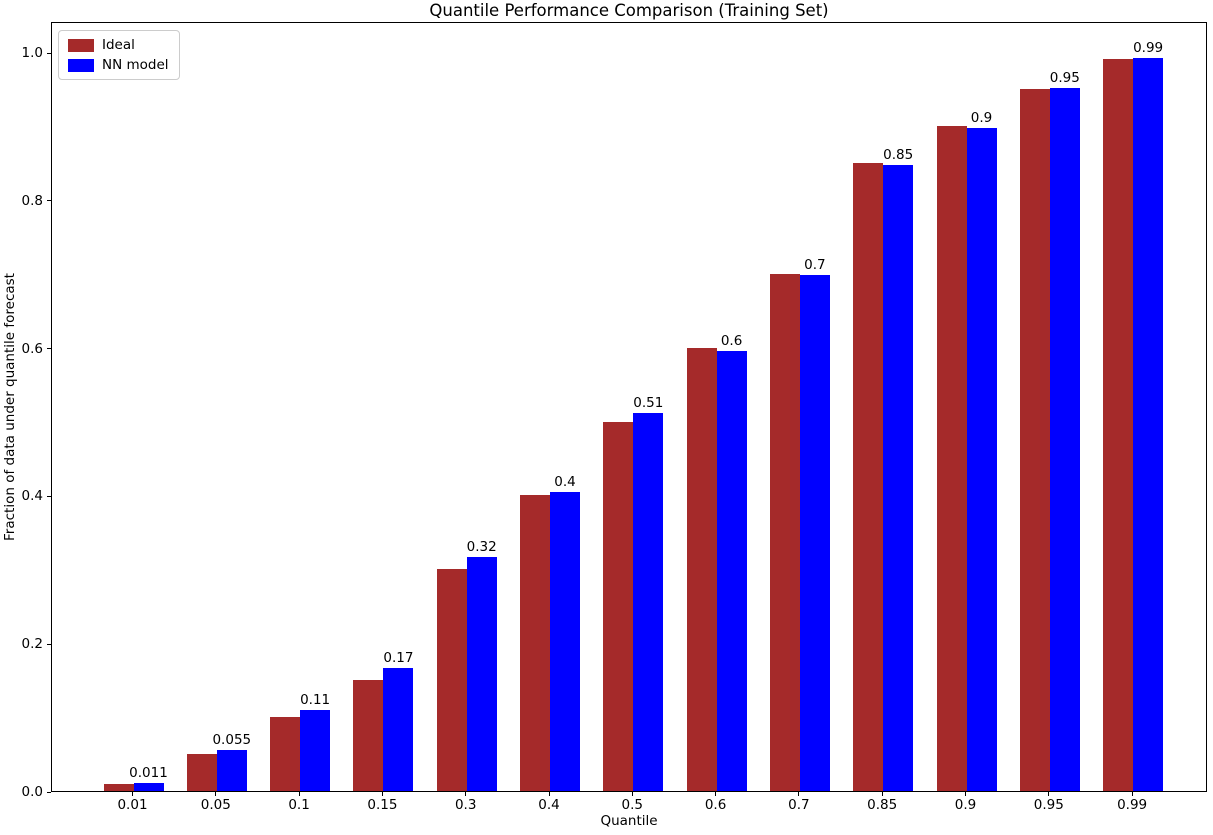 This screenshot has width=1213, height=835. I want to click on x-tick-label: 0.5, so click(632, 805).